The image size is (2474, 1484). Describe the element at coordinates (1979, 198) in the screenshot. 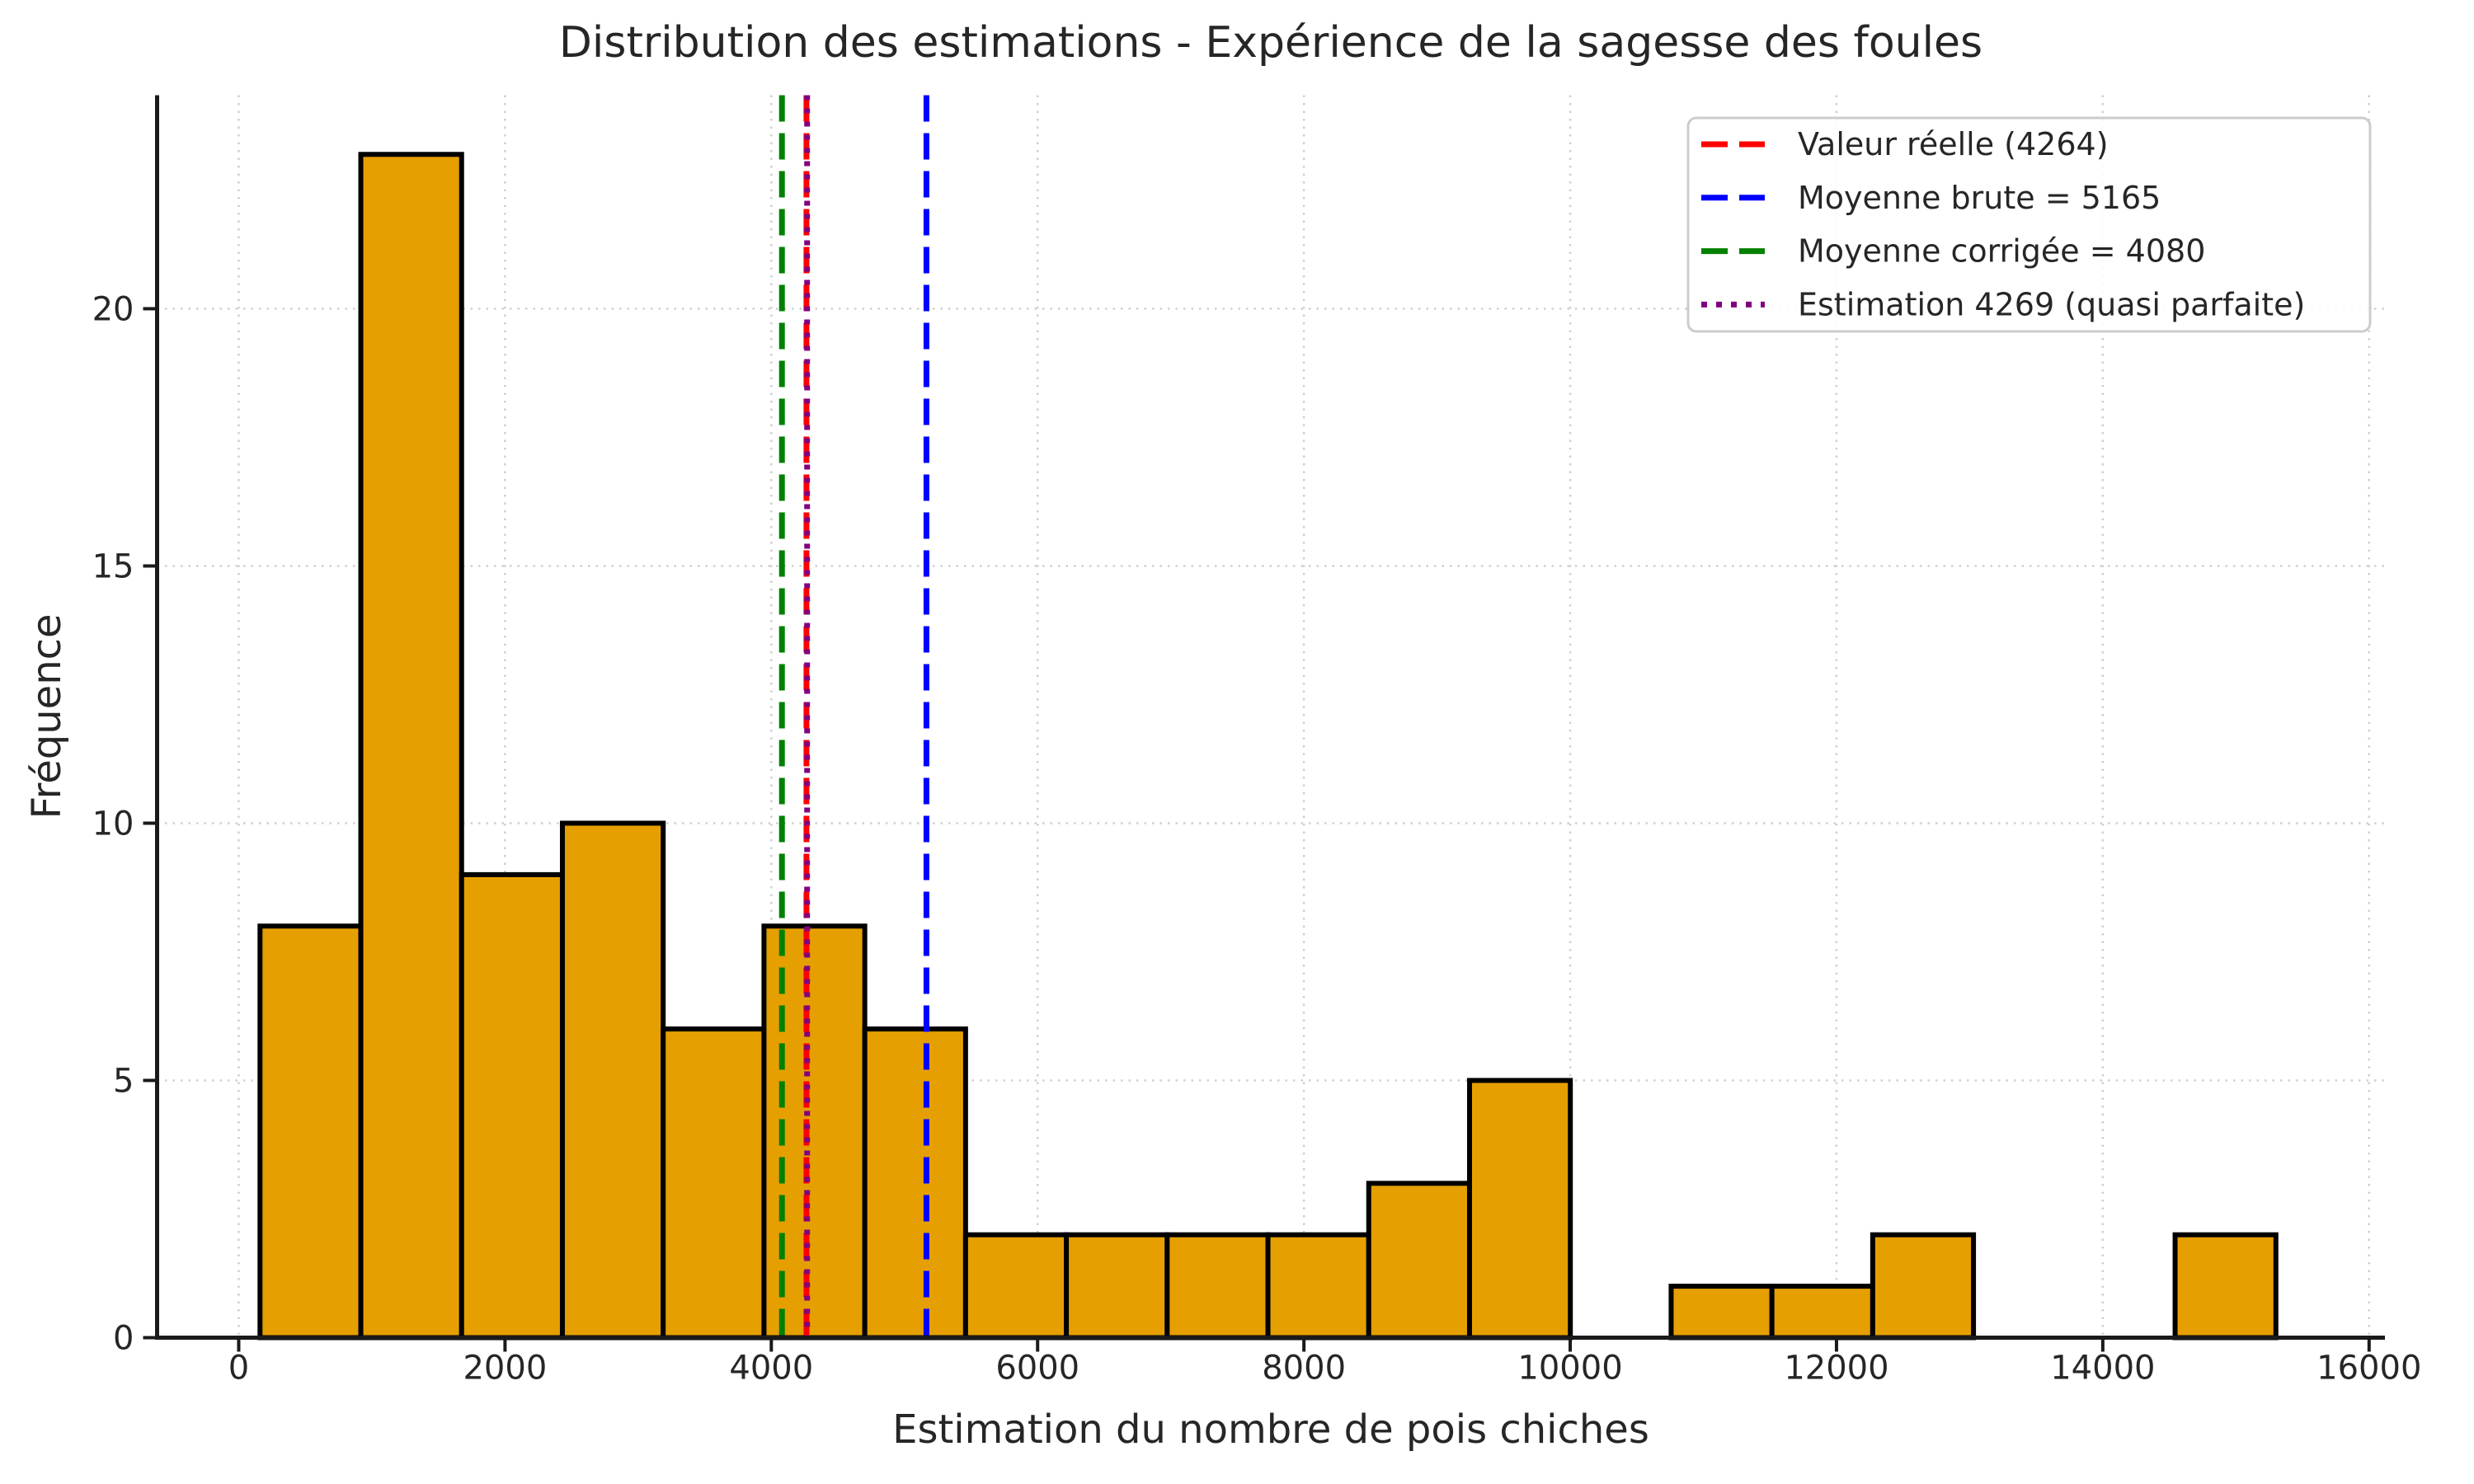

I see `legend-item-label: Moyenne brute = 5165` at that location.